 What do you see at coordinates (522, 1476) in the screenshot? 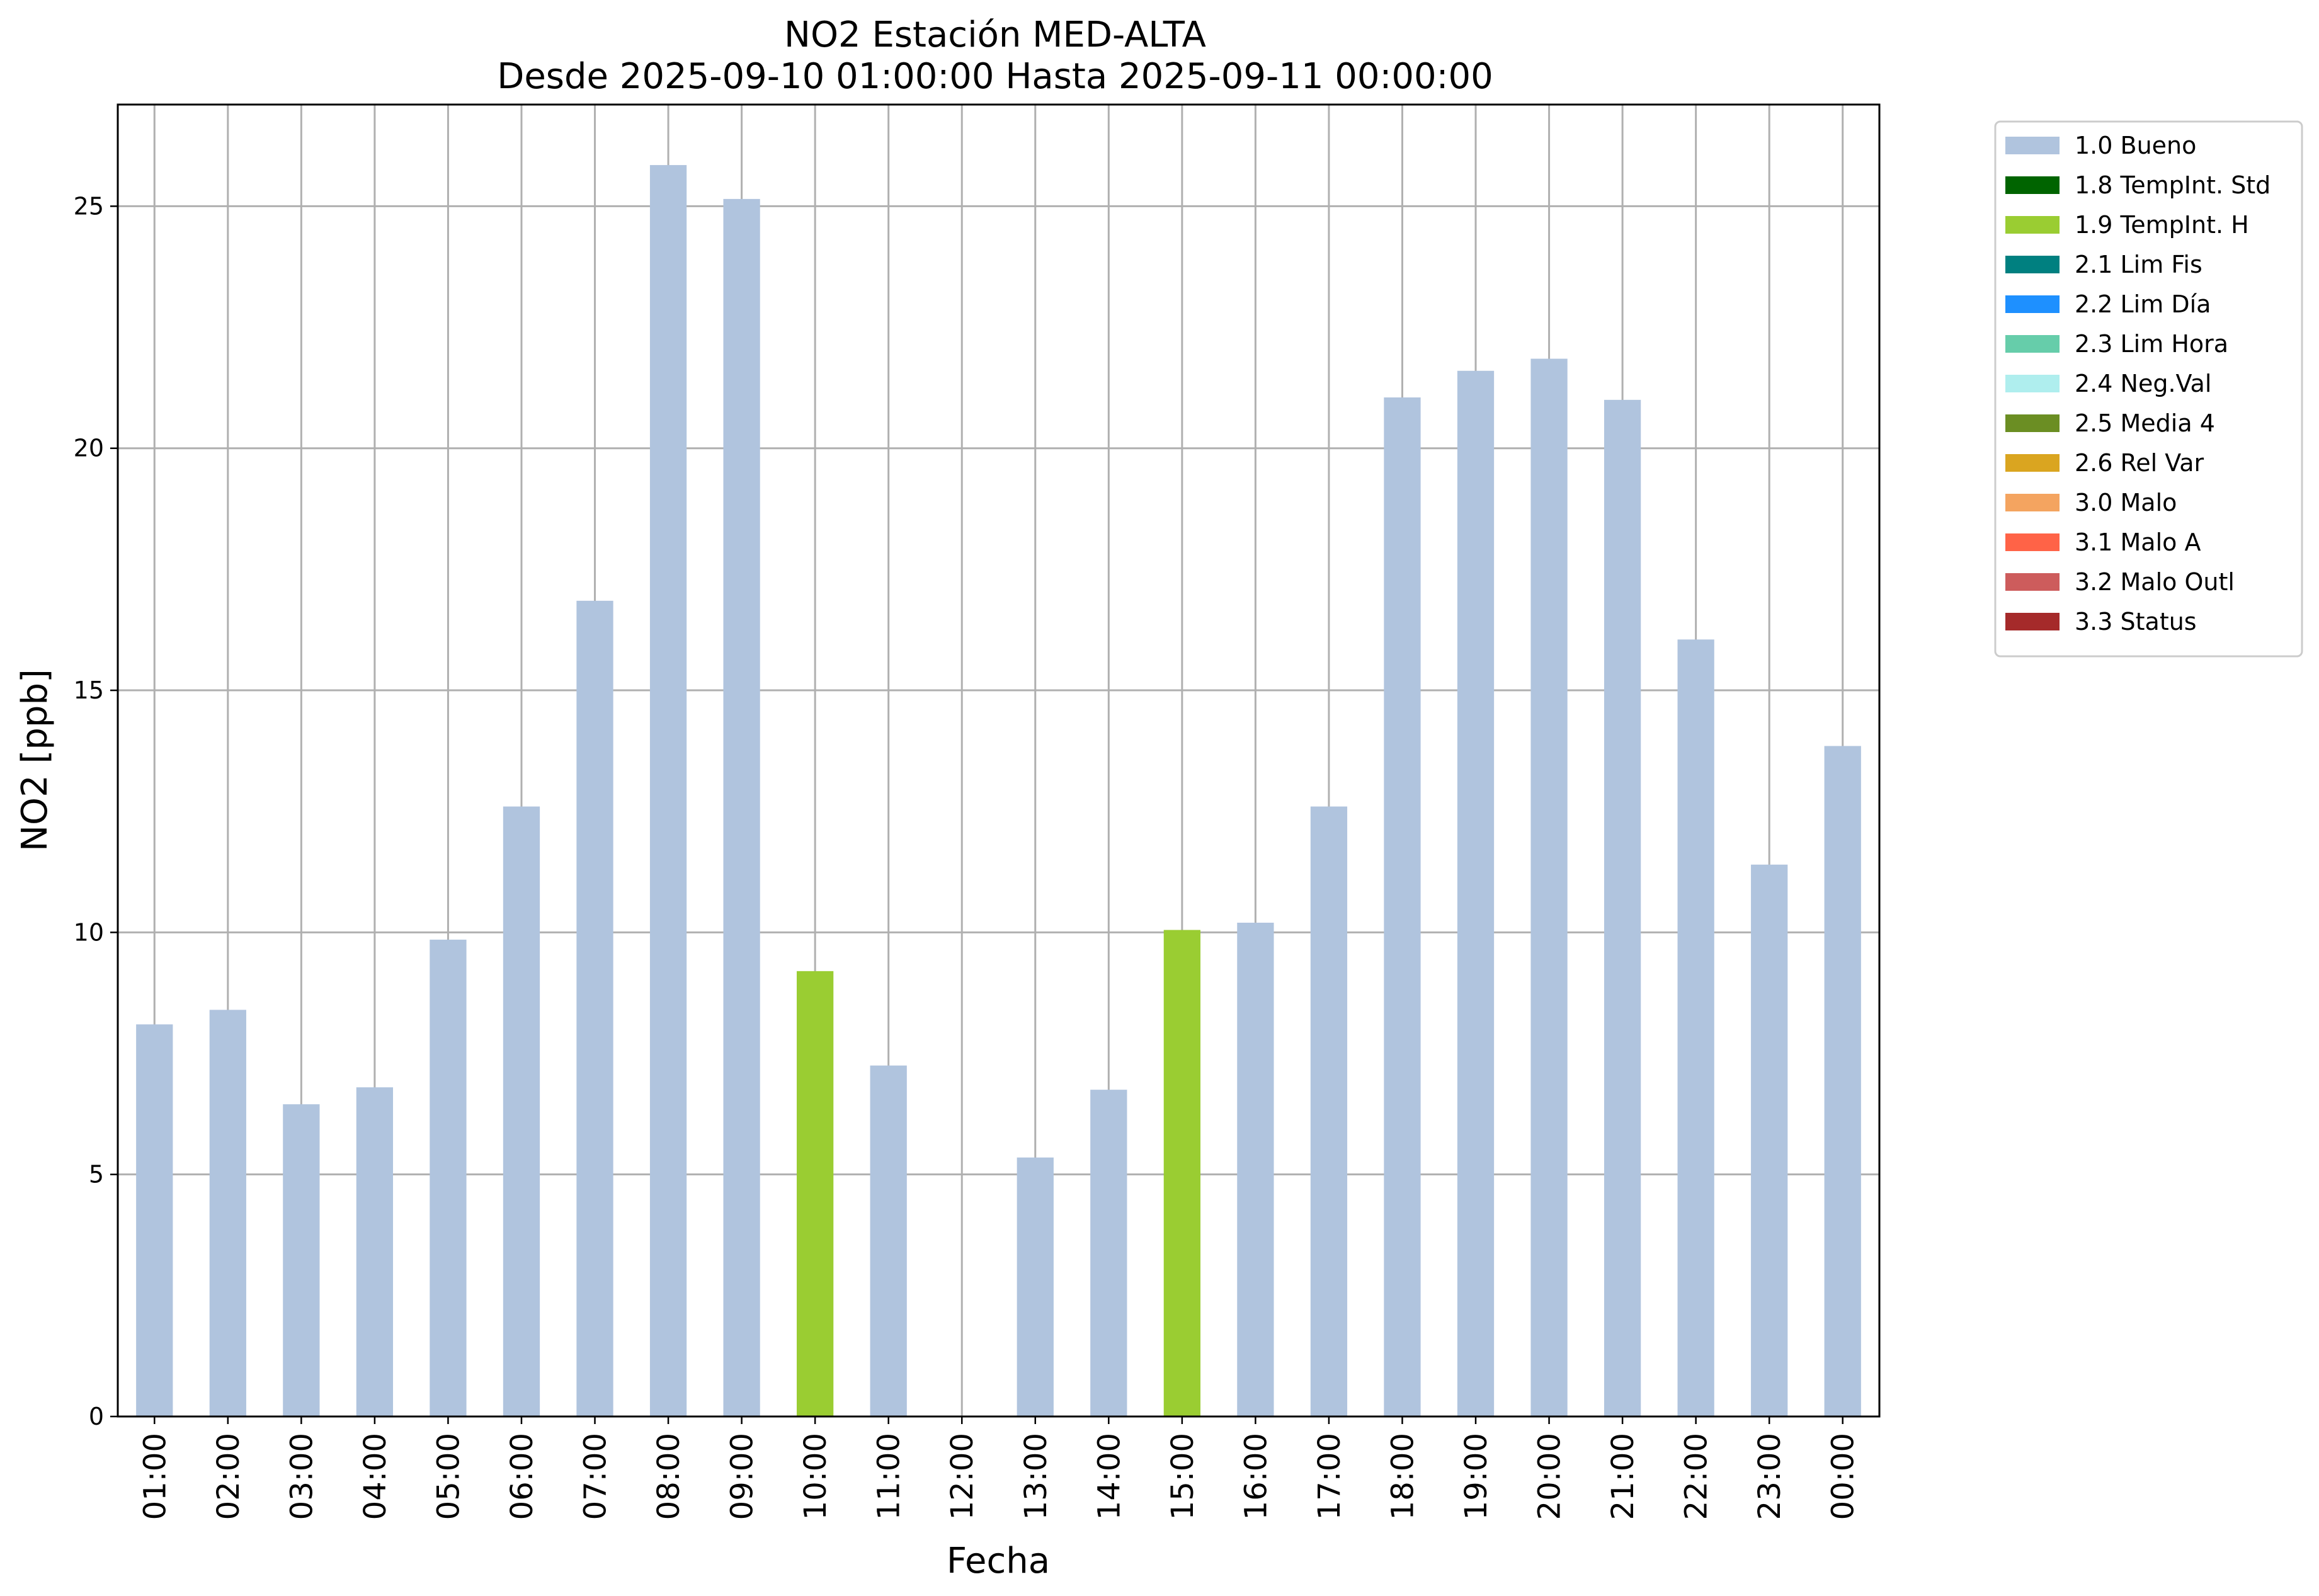
I see `x-tick-label: 06:00` at bounding box center [522, 1476].